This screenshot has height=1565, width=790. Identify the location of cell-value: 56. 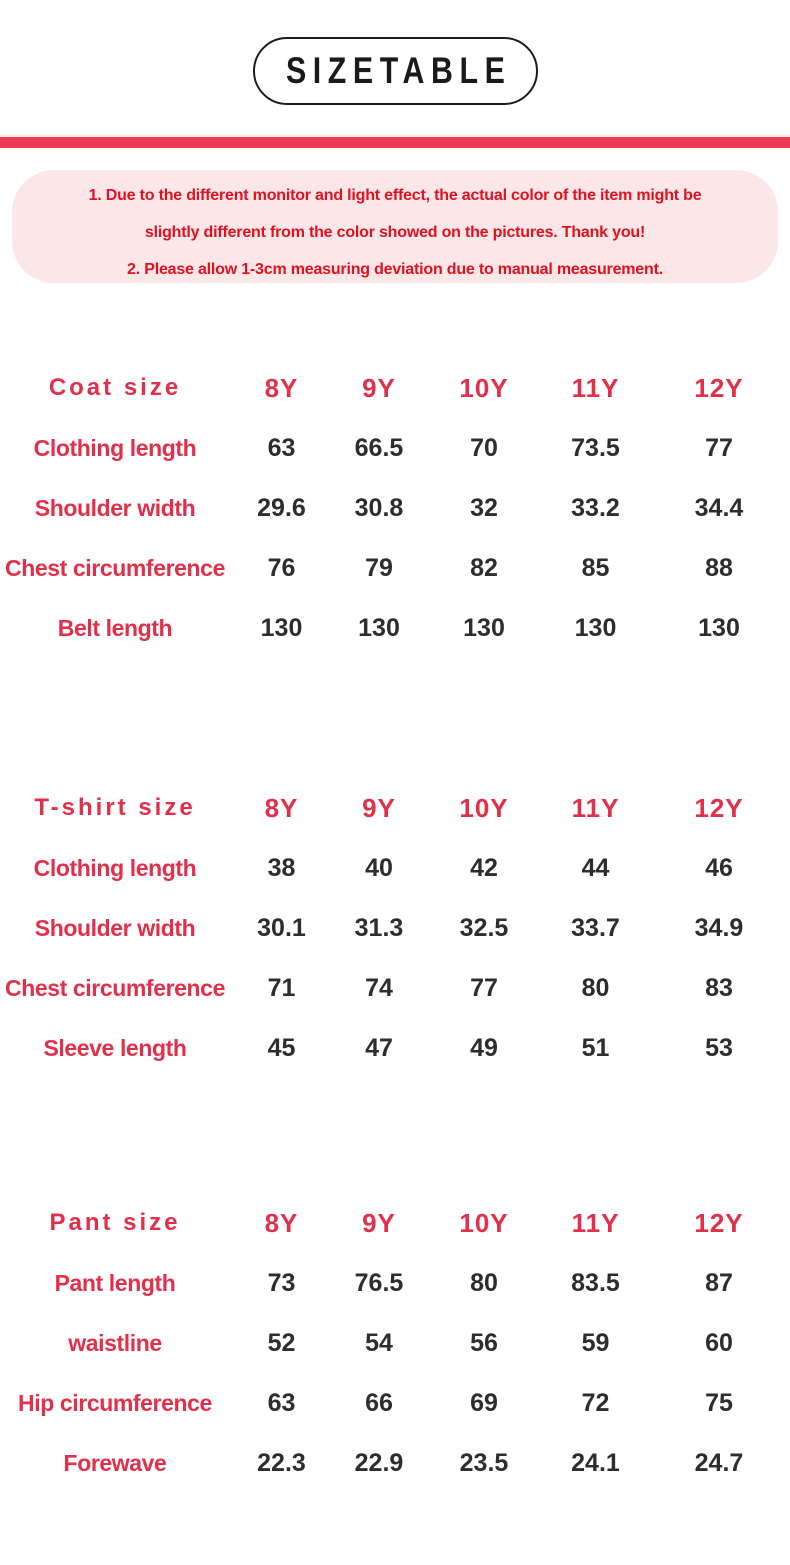
(484, 1342).